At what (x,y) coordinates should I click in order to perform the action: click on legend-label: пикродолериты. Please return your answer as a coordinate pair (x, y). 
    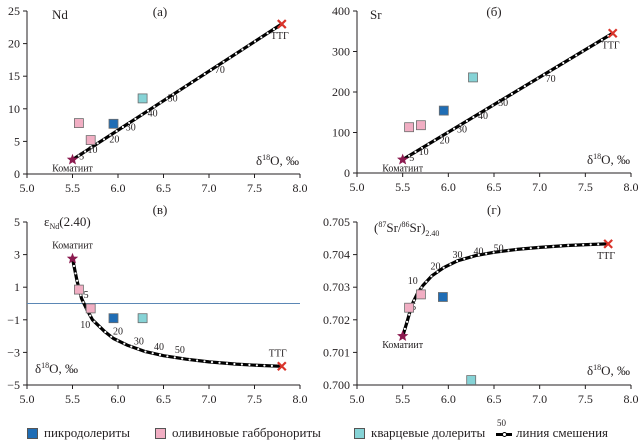
    Looking at the image, I should click on (87, 432).